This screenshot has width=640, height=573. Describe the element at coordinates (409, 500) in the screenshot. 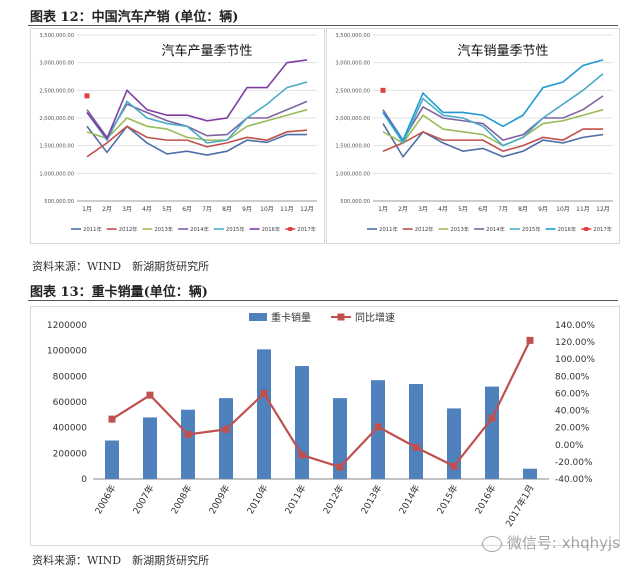

I see `x-tick-label: 2014年` at that location.